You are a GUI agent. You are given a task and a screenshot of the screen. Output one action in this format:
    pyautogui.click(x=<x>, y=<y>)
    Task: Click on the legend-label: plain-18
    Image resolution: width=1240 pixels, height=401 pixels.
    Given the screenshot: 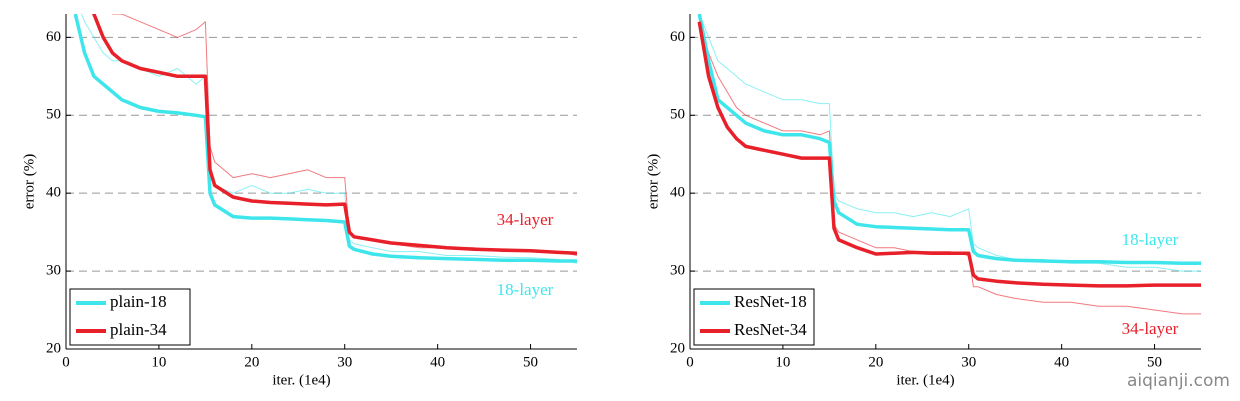 What is the action you would take?
    pyautogui.click(x=138, y=301)
    